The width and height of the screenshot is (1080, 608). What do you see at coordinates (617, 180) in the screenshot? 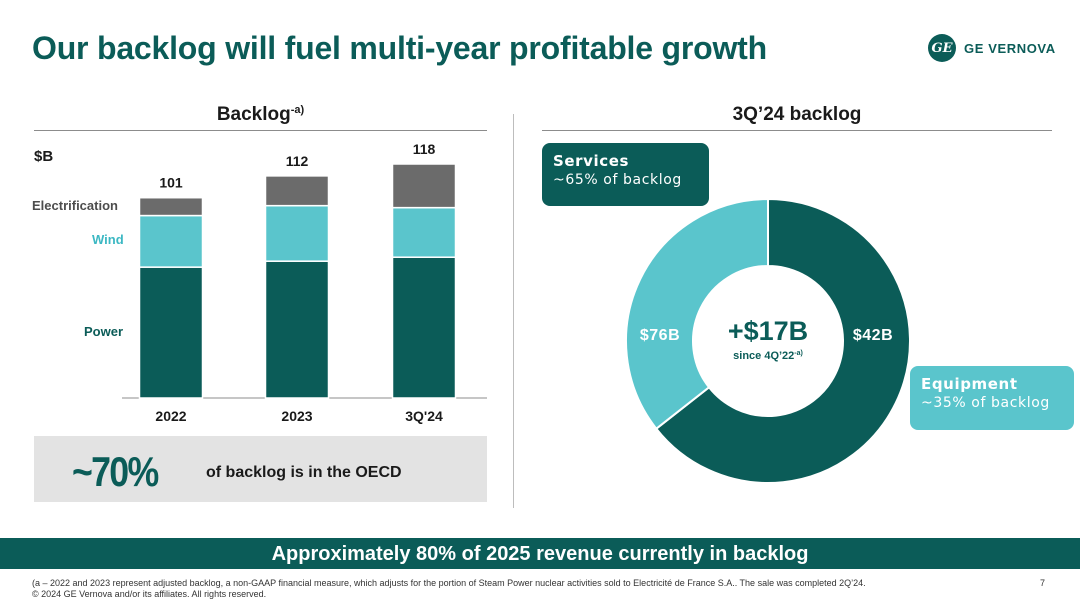
I see `services-callout-subtitle: ~65% of backlog` at bounding box center [617, 180].